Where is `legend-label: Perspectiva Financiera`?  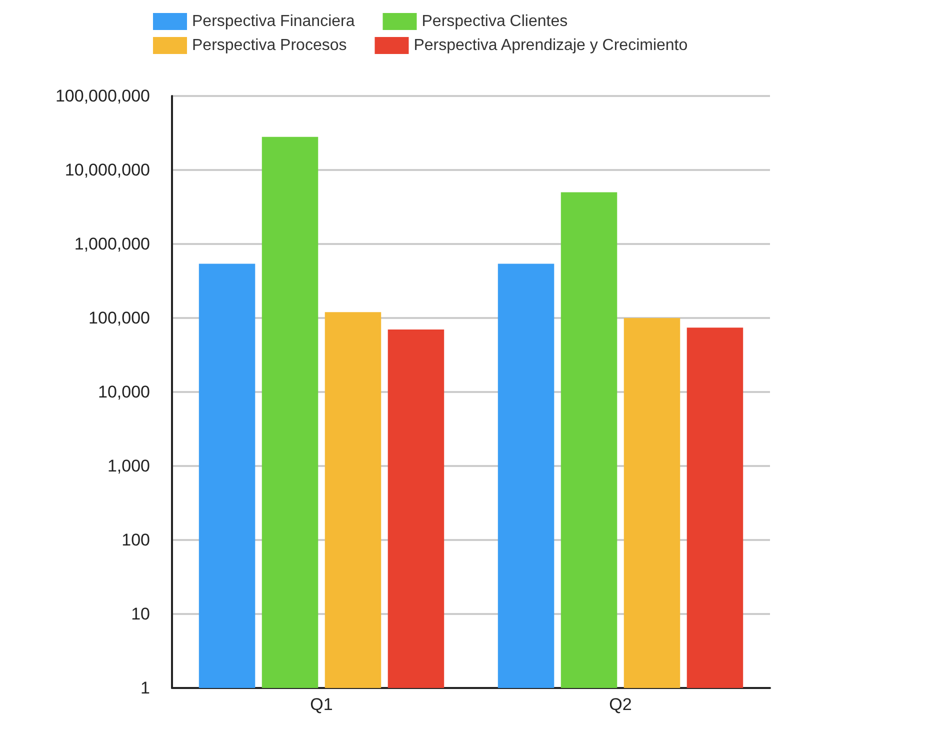
legend-label: Perspectiva Financiera is located at coordinates (273, 21).